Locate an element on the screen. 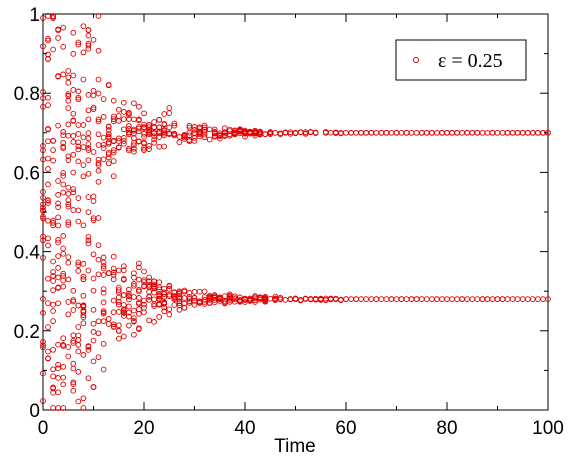 This screenshot has height=458, width=577. y-tick-label: 0.6 is located at coordinates (27, 173).